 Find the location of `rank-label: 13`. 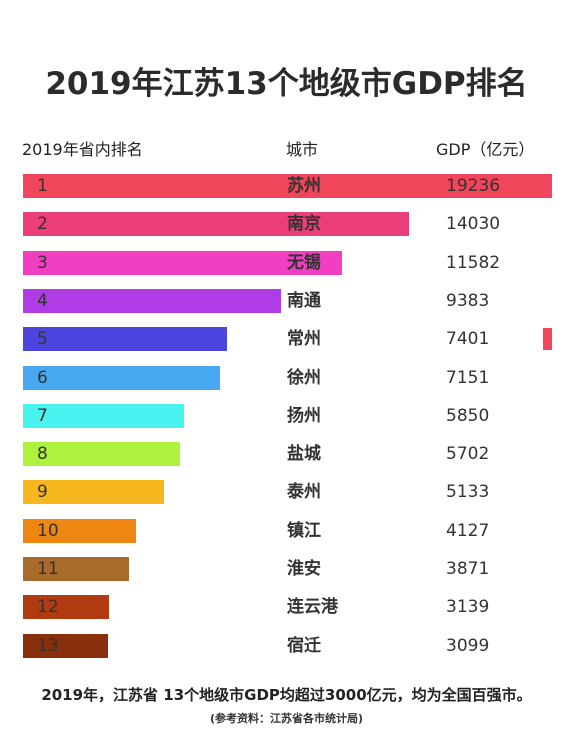

rank-label: 13 is located at coordinates (48, 645).